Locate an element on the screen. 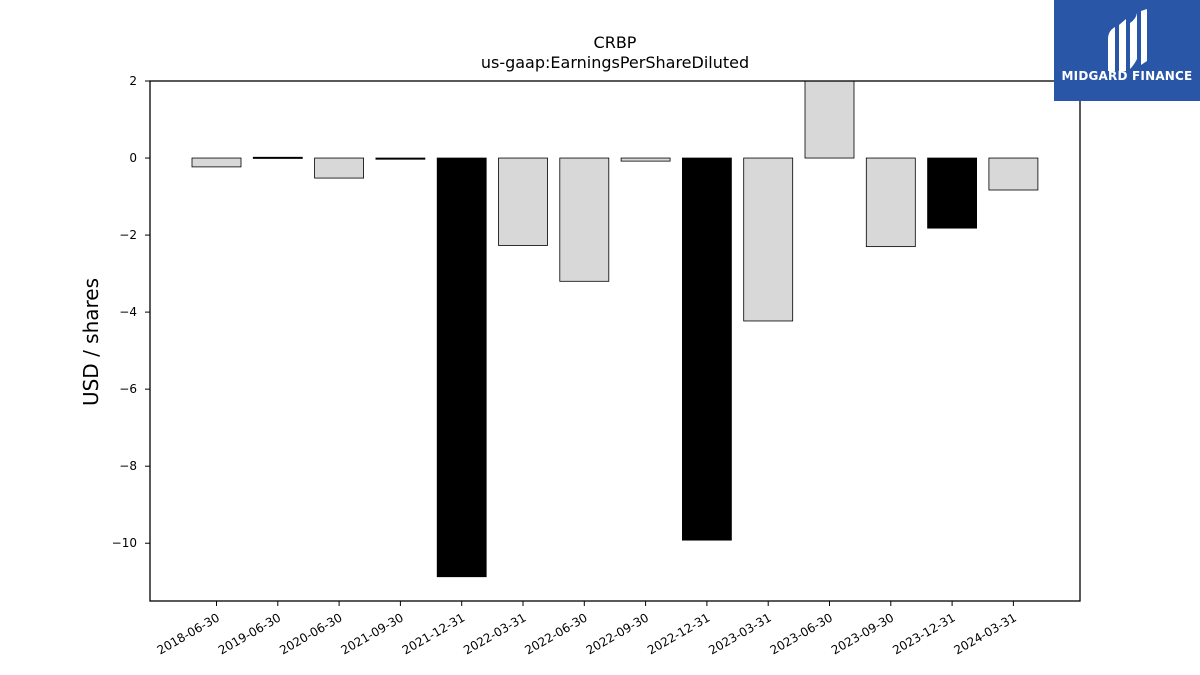  x-tick-label: 2022-03-31 is located at coordinates (494, 633).